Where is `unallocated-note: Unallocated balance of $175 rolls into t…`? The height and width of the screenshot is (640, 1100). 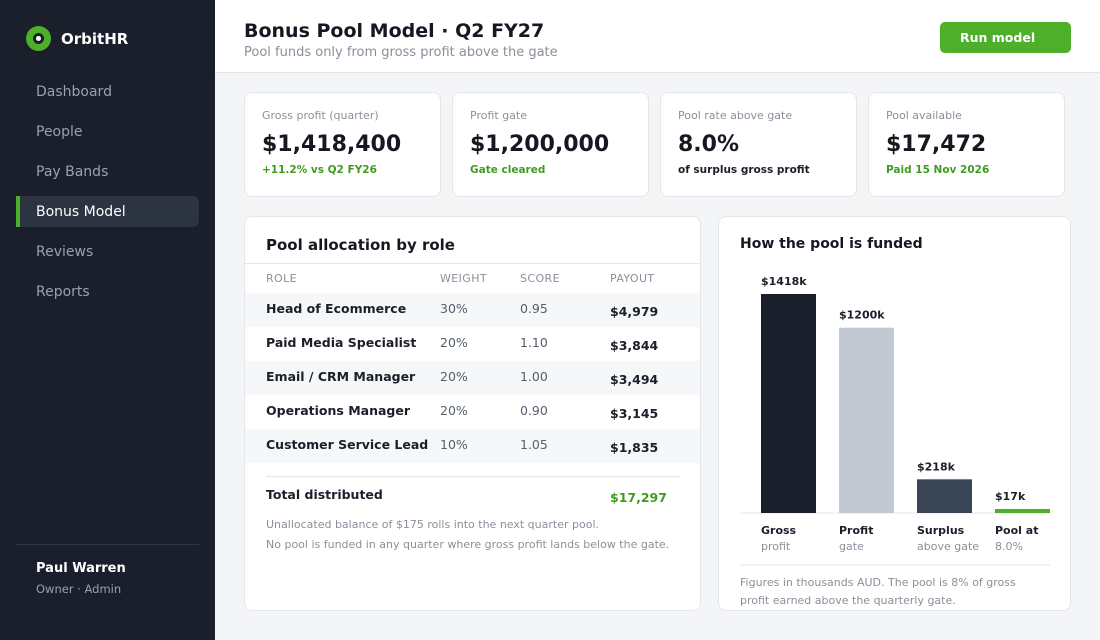
unallocated-note: Unallocated balance of $175 rolls into t… is located at coordinates (432, 524).